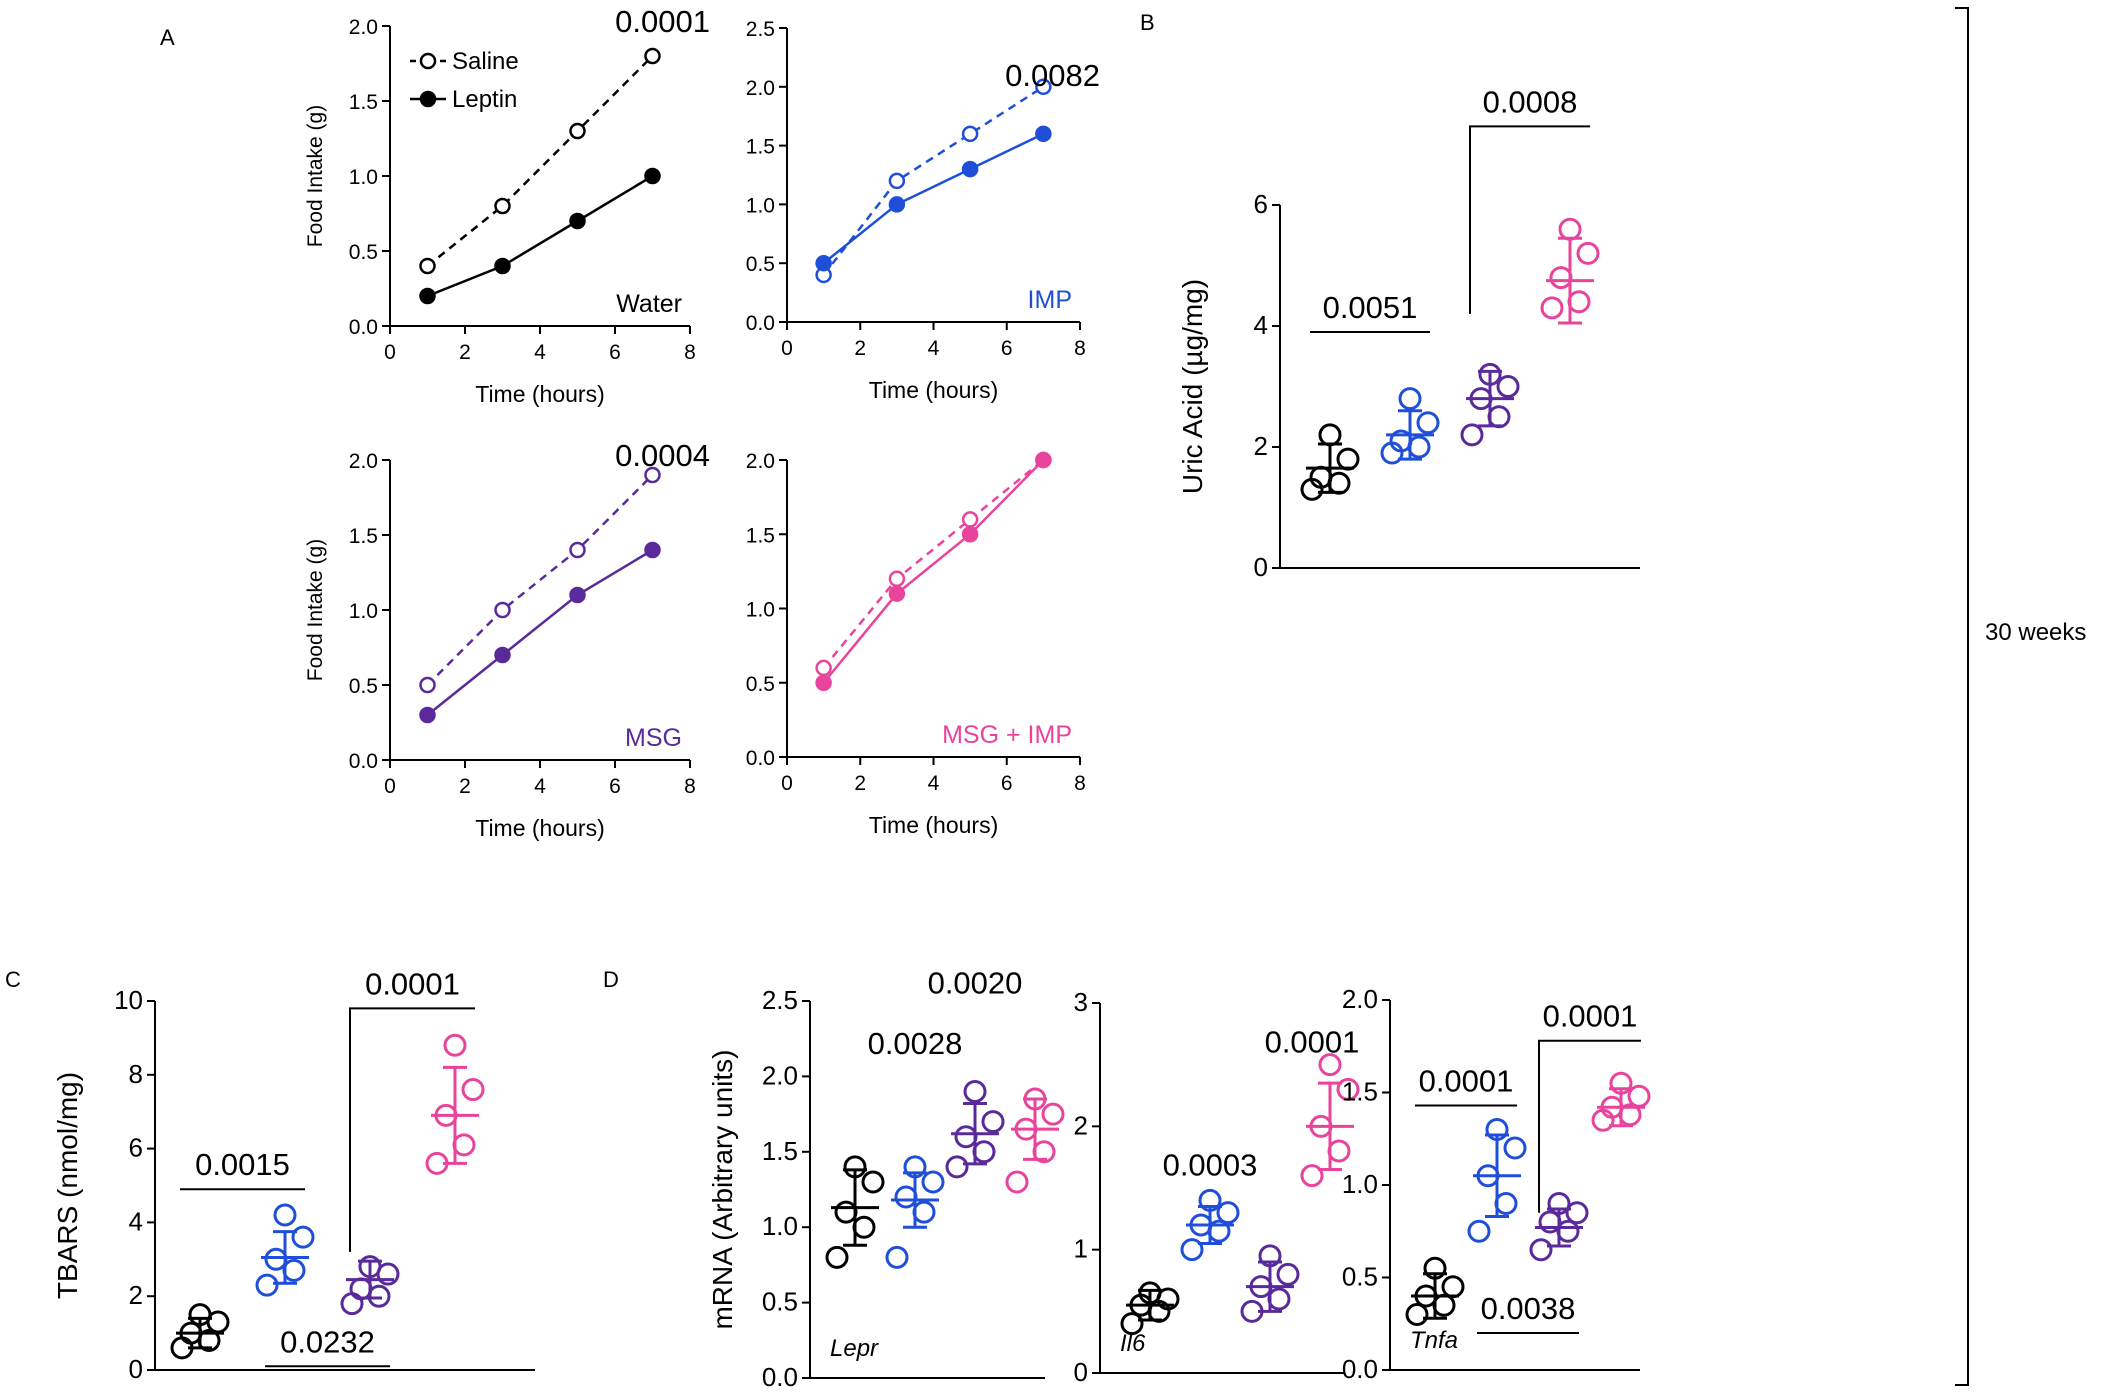 Image resolution: width=2114 pixels, height=1395 pixels. Describe the element at coordinates (412, 1129) in the screenshot. I see `significance-bracket` at that location.